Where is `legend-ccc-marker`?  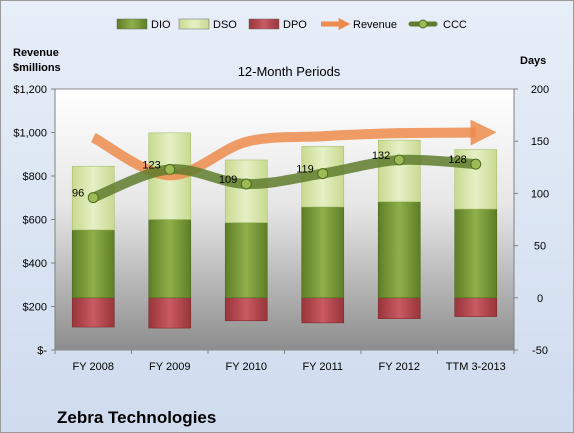
legend-ccc-marker is located at coordinates (423, 24).